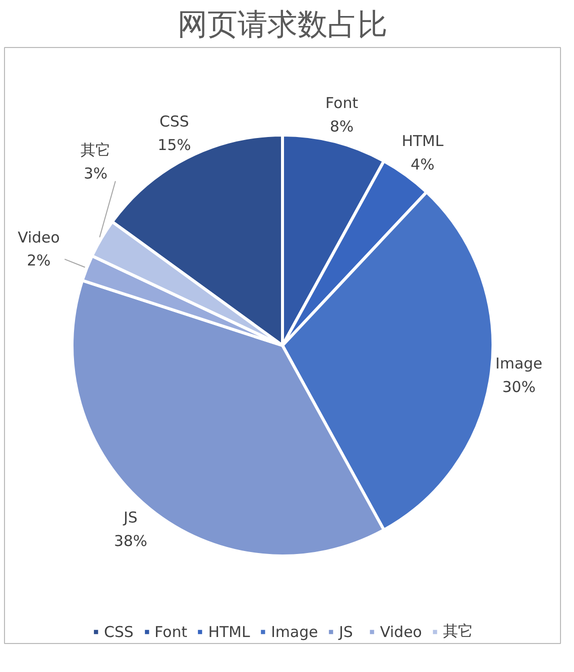 This screenshot has height=672, width=574. I want to click on slice-label: JS, so click(130, 517).